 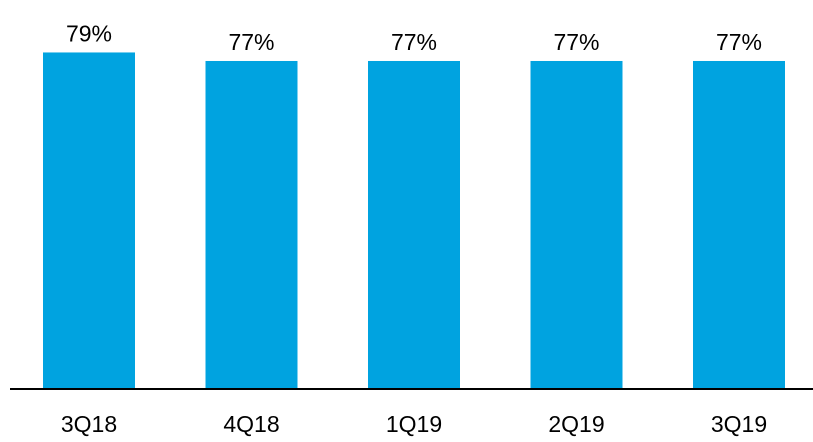 What do you see at coordinates (576, 424) in the screenshot?
I see `x-tick-label-2q19: 2Q19` at bounding box center [576, 424].